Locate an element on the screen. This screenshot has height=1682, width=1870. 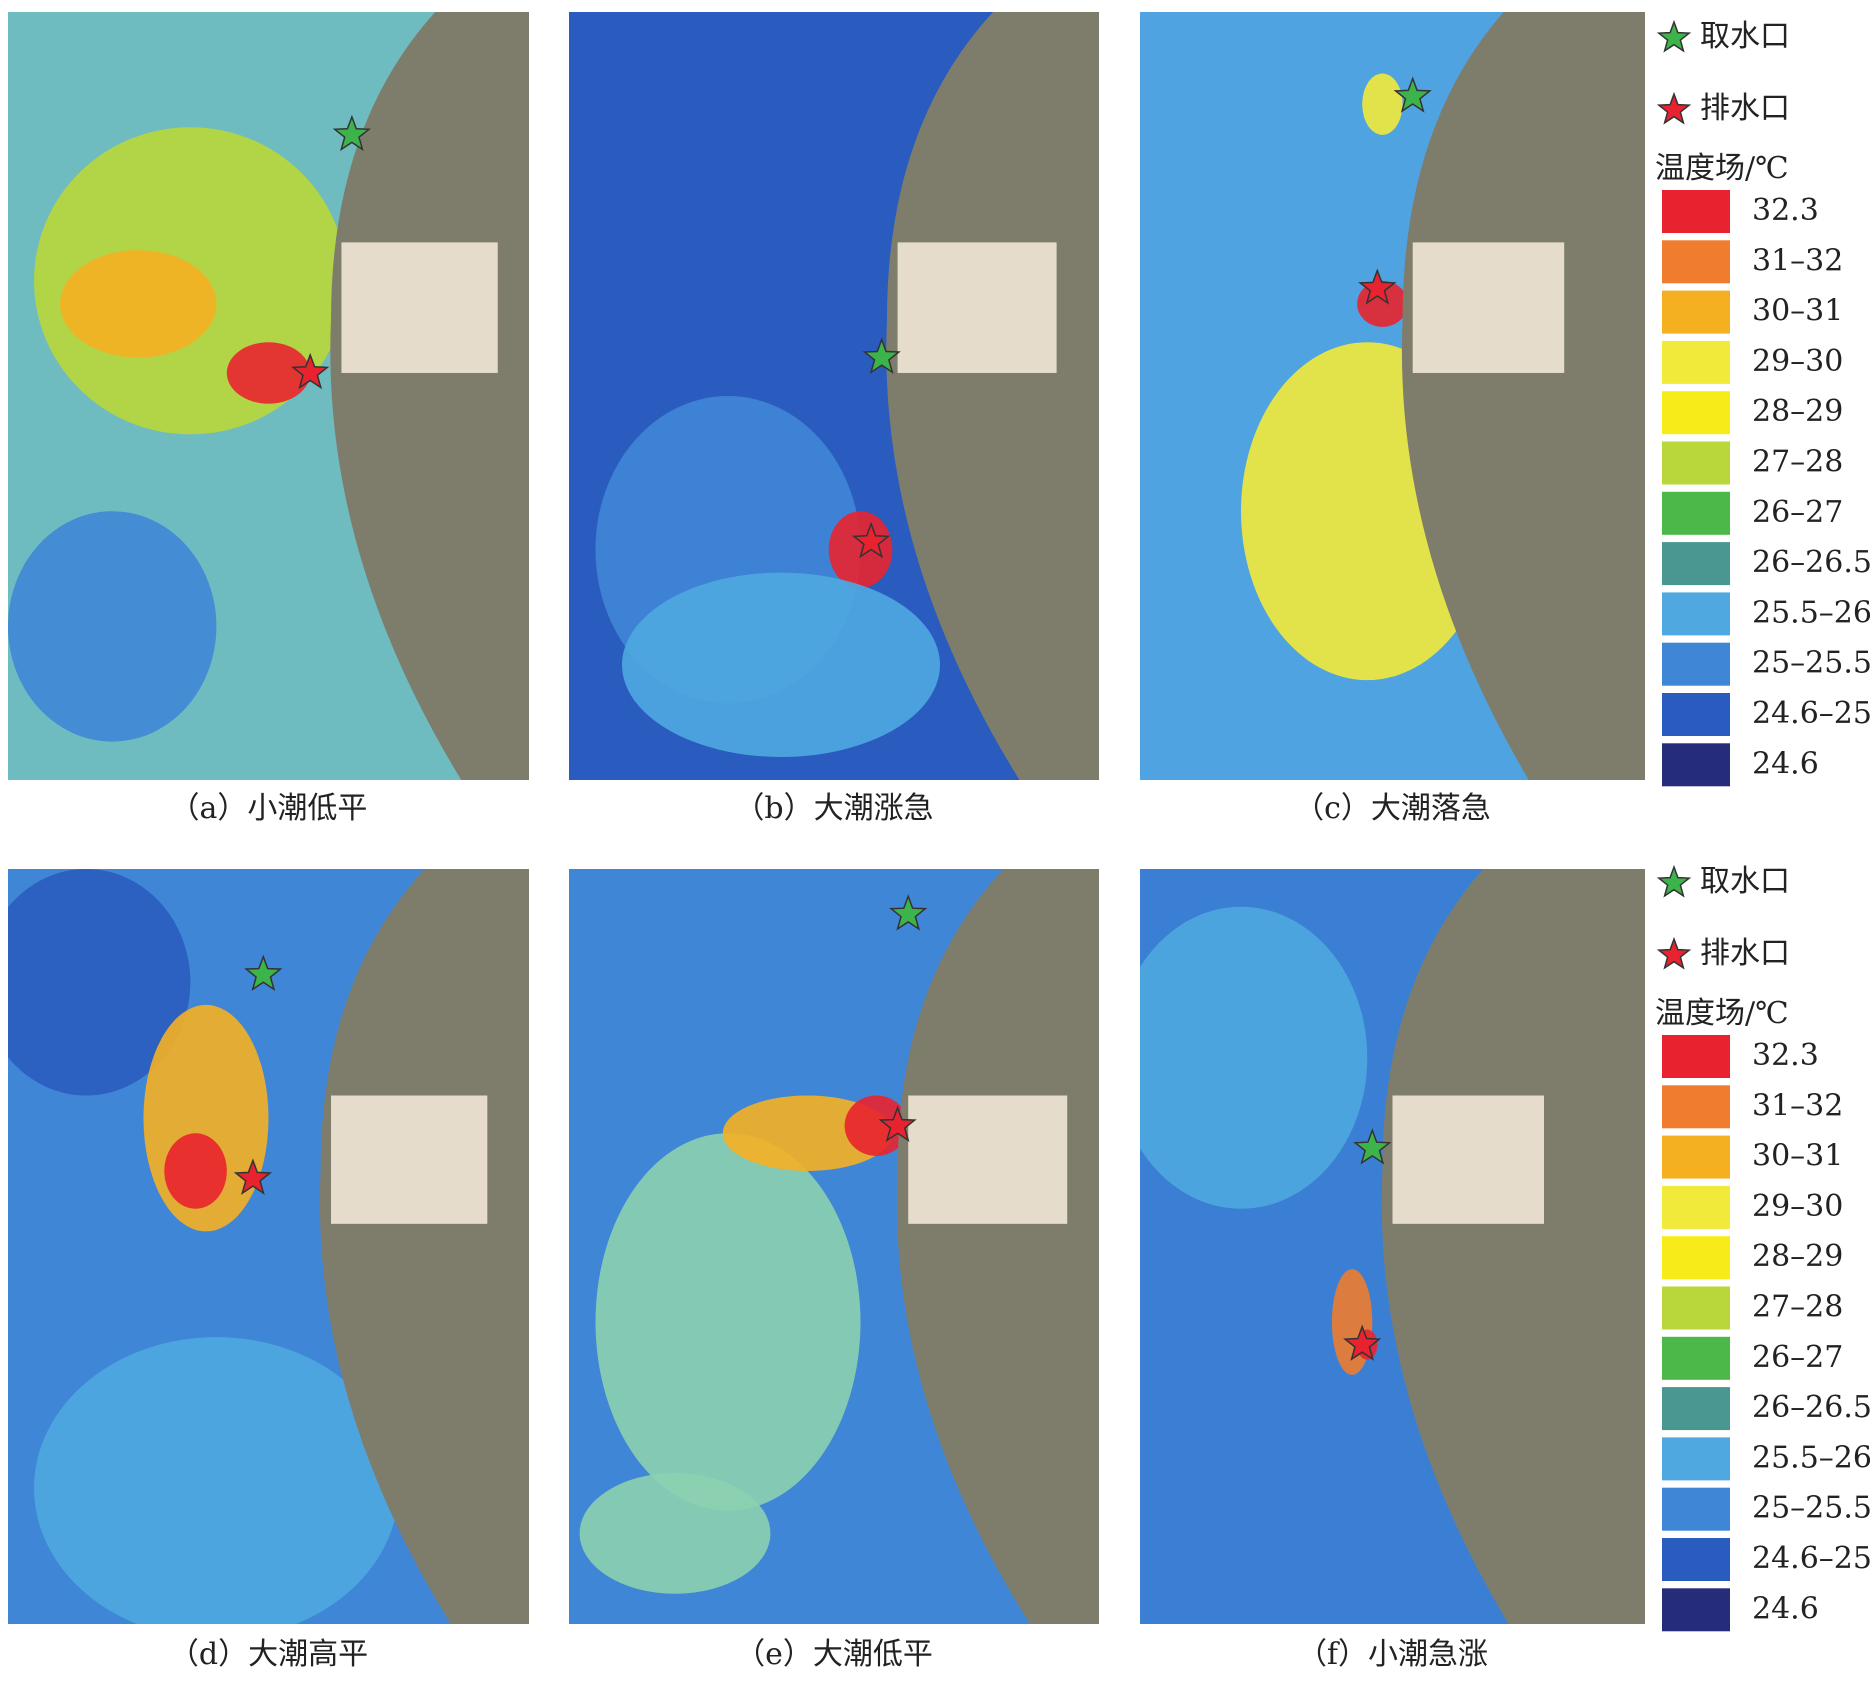
legend-label: 25.5–26 is located at coordinates (1811, 1457).